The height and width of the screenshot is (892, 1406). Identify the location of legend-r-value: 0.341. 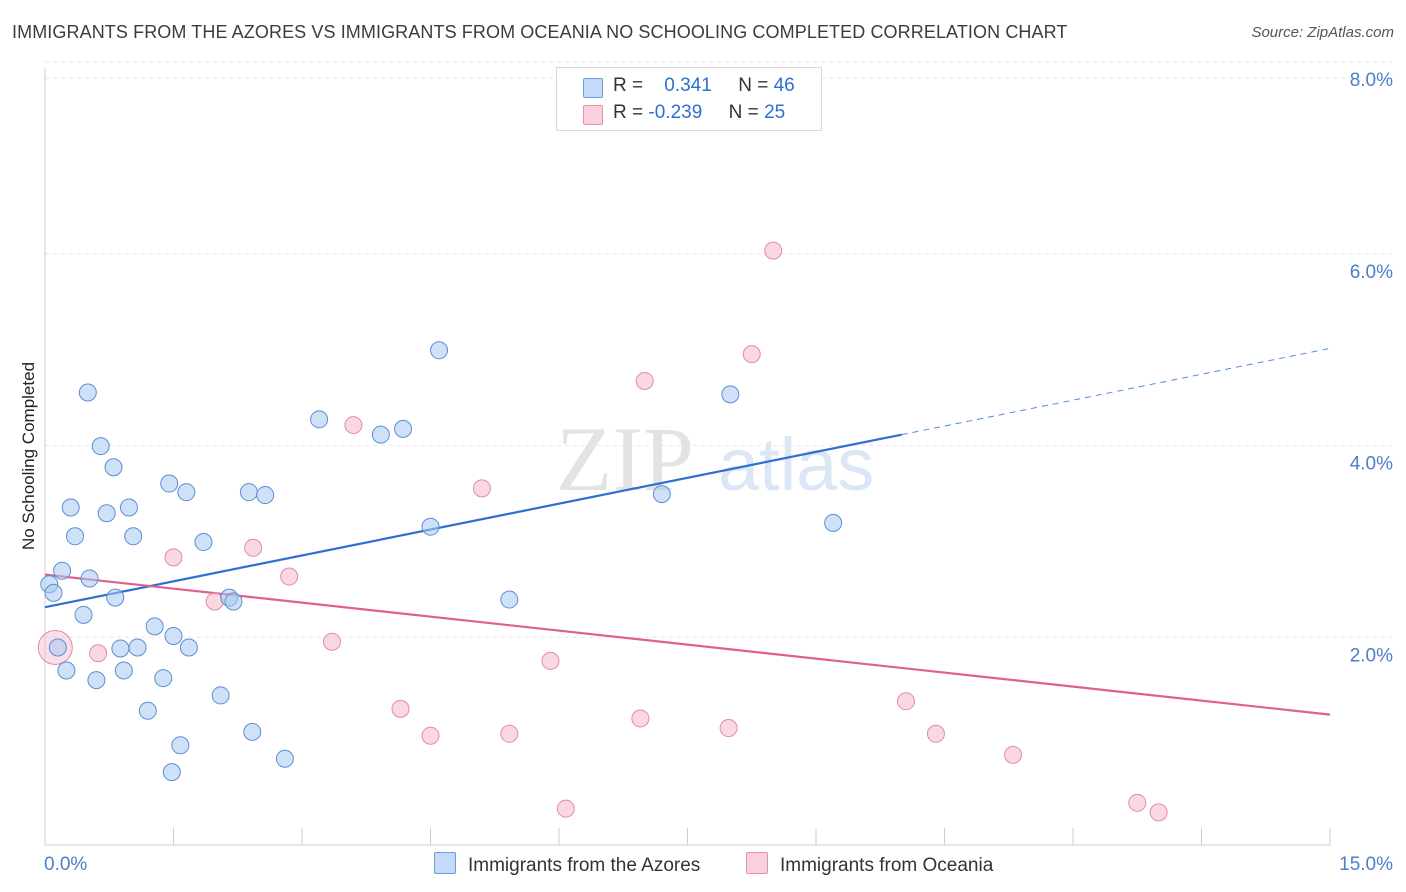
(688, 85).